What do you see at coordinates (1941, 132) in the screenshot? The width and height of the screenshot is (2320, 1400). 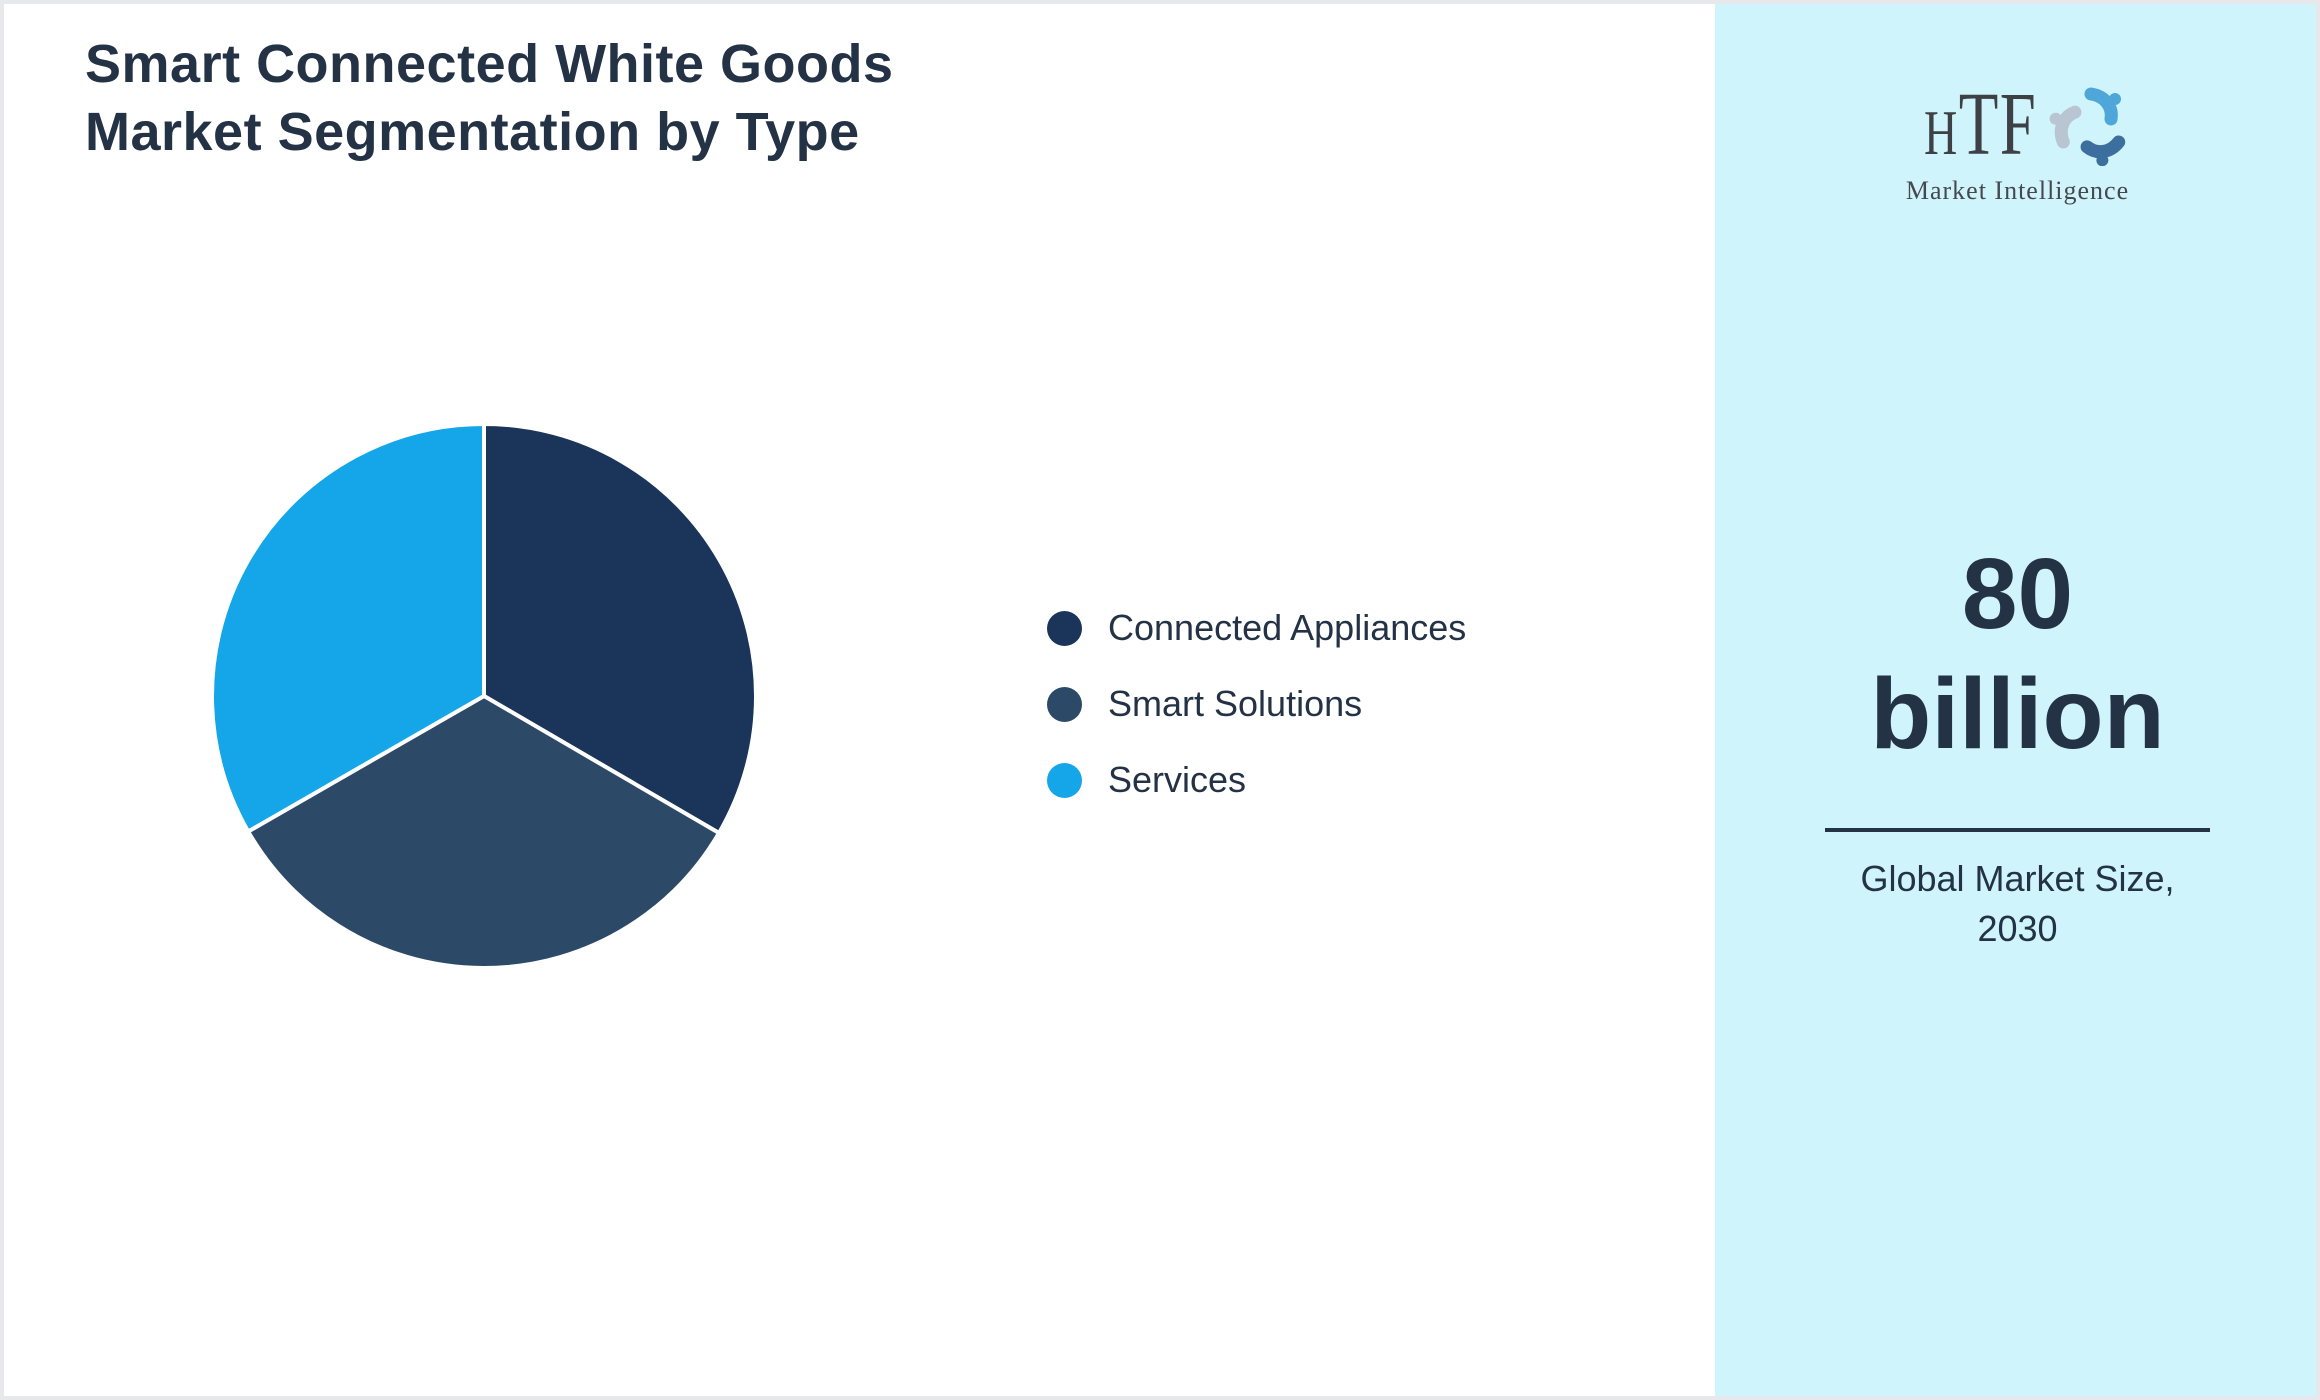 I see `htf-logo-letter-h: H` at bounding box center [1941, 132].